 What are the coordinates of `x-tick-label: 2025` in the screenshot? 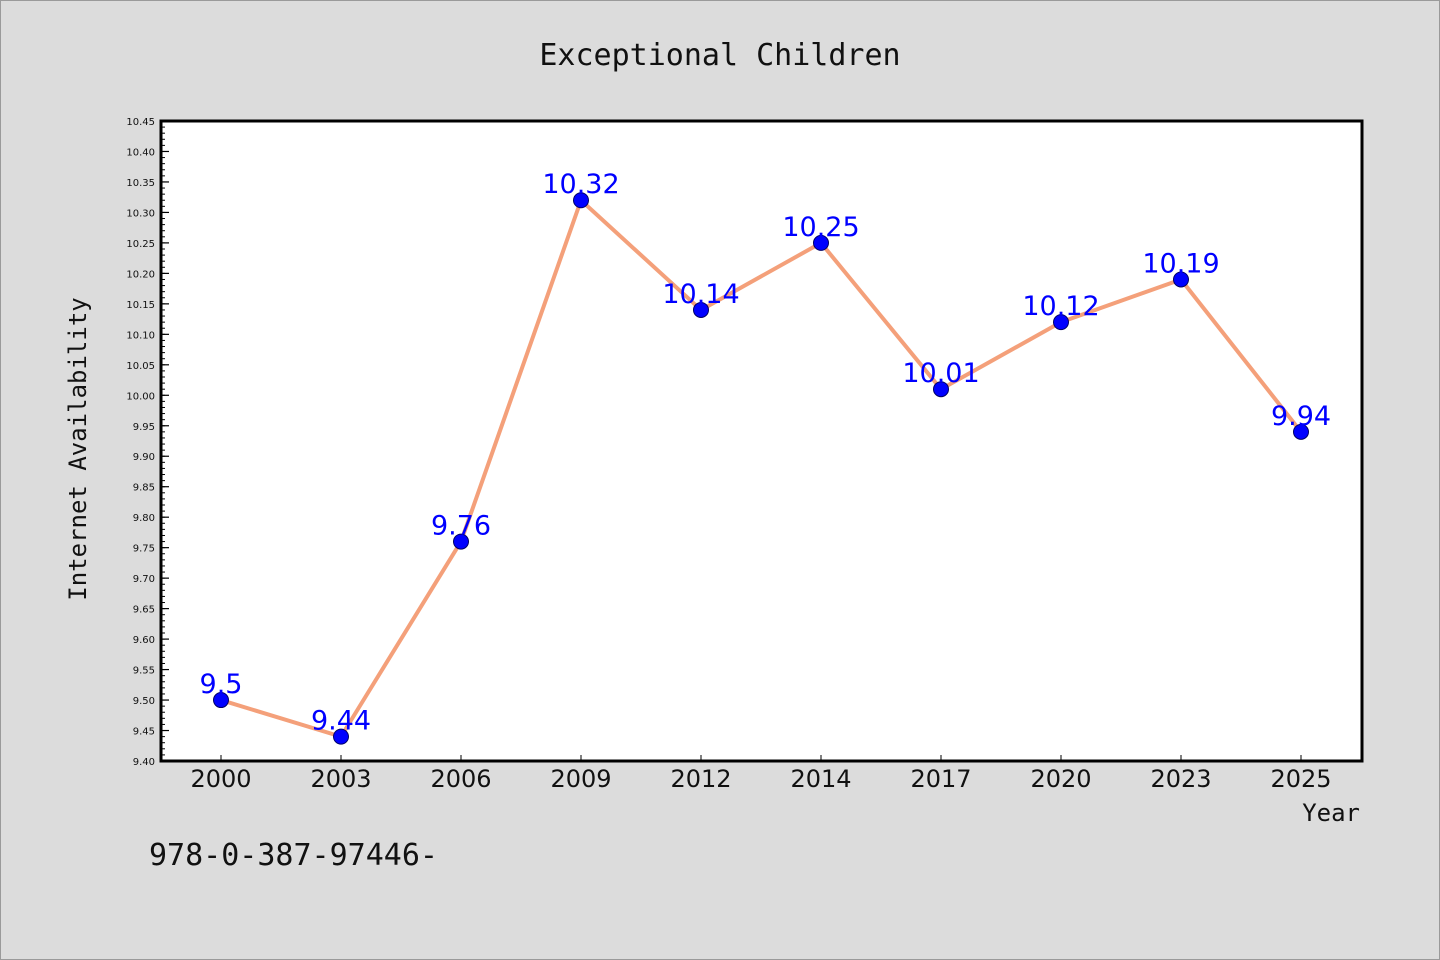 It's located at (1300, 779).